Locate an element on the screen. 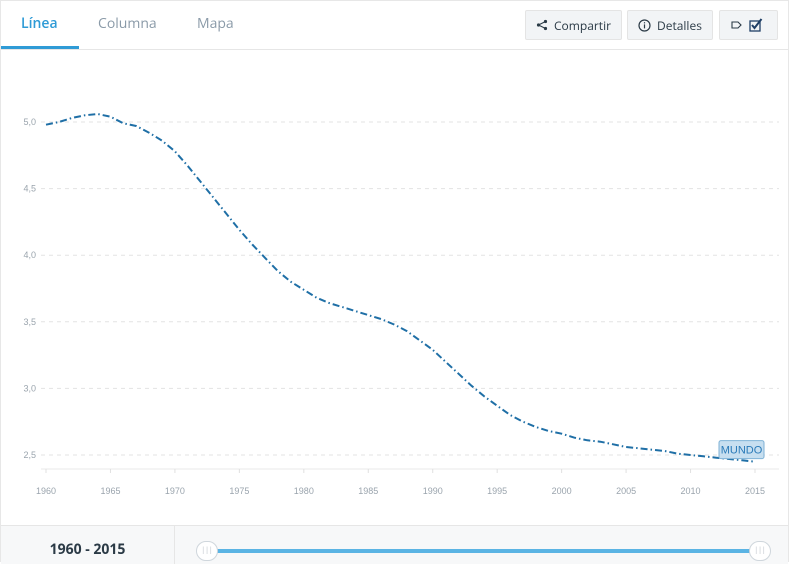  x-tick-label: 1985 is located at coordinates (368, 491).